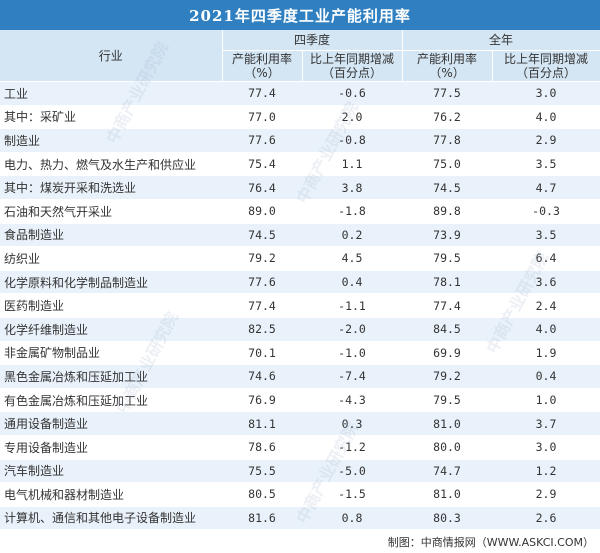  I want to click on year-rate-cell: 79.2, so click(447, 376).